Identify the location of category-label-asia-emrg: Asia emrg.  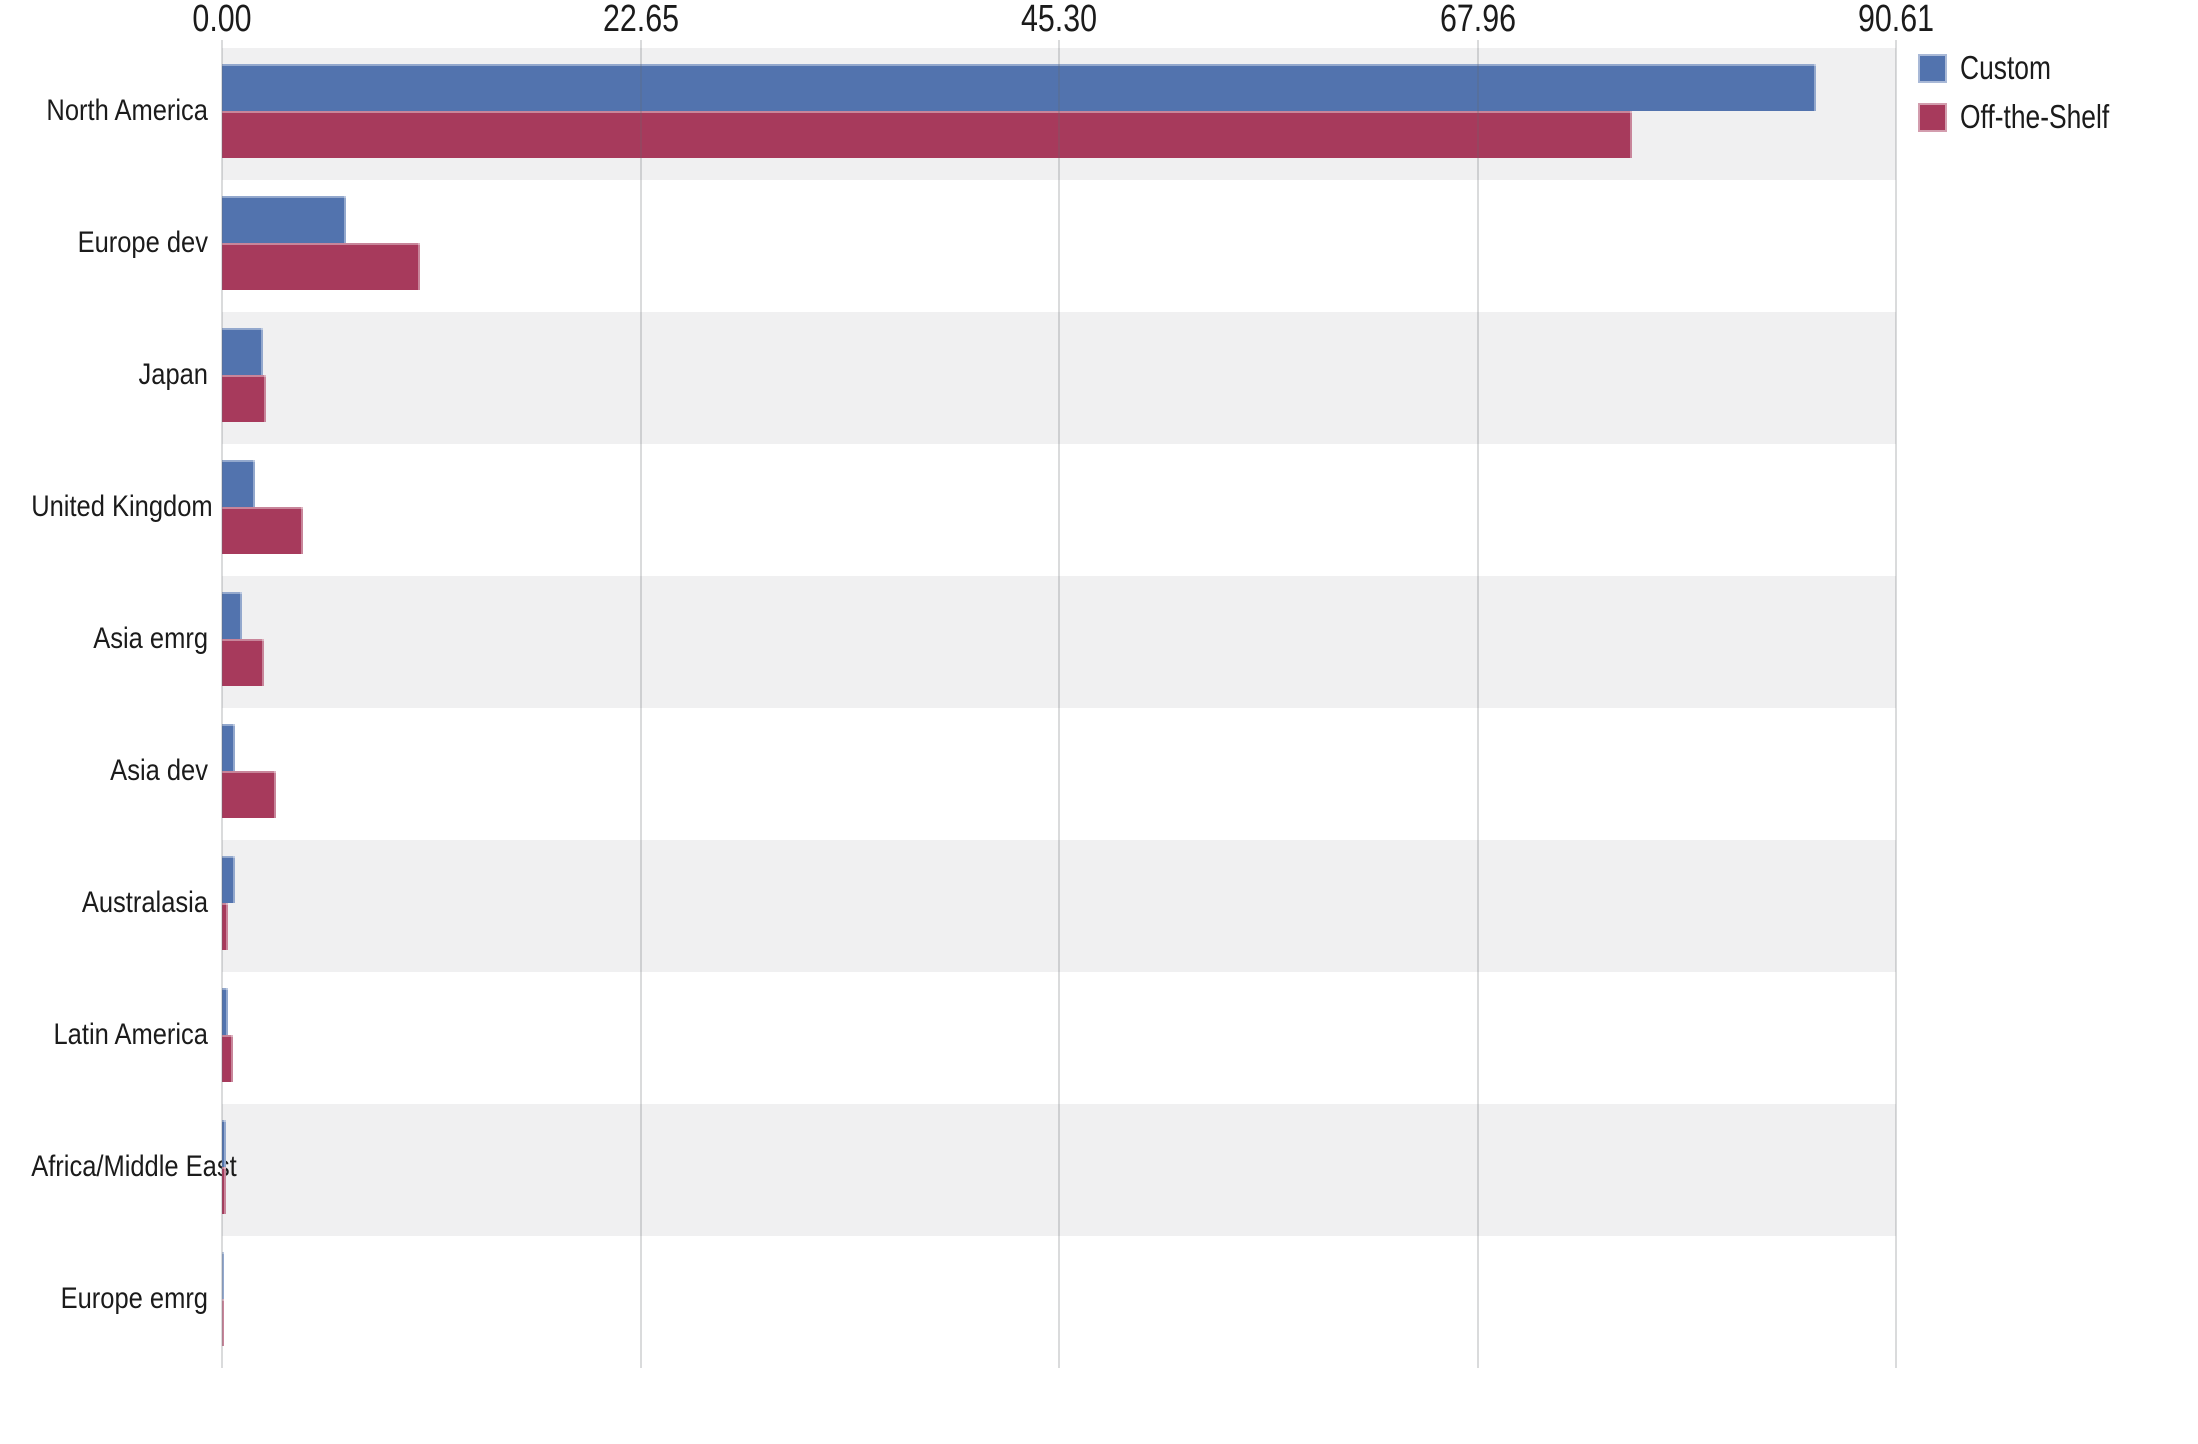
(150, 638).